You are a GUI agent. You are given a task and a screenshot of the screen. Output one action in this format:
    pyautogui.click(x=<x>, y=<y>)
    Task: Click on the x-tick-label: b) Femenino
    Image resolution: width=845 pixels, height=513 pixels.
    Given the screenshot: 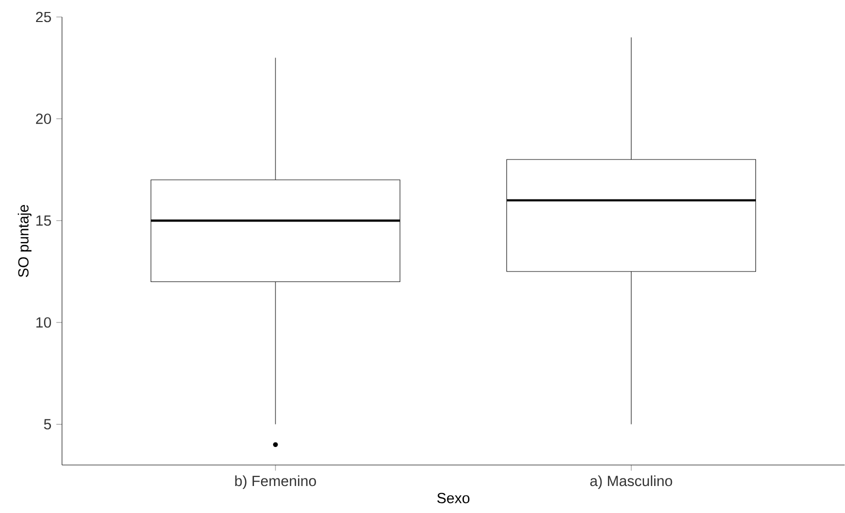 What is the action you would take?
    pyautogui.click(x=275, y=482)
    